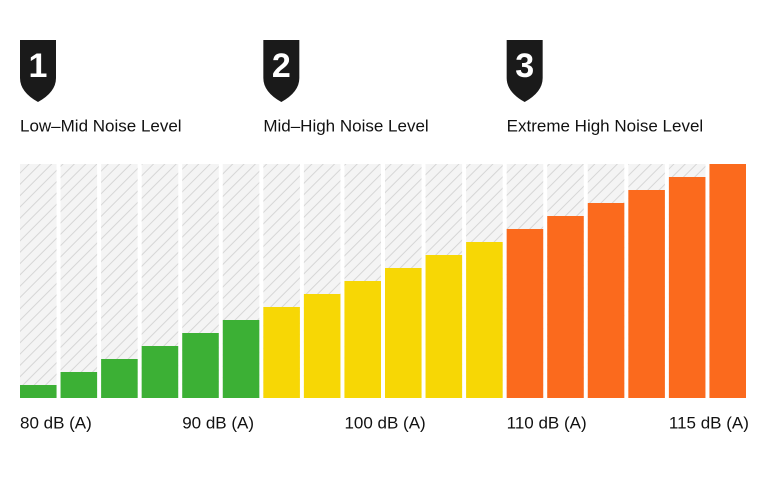 The image size is (768, 480). What do you see at coordinates (56, 422) in the screenshot?
I see `x-tick-label: 80 dB (A)` at bounding box center [56, 422].